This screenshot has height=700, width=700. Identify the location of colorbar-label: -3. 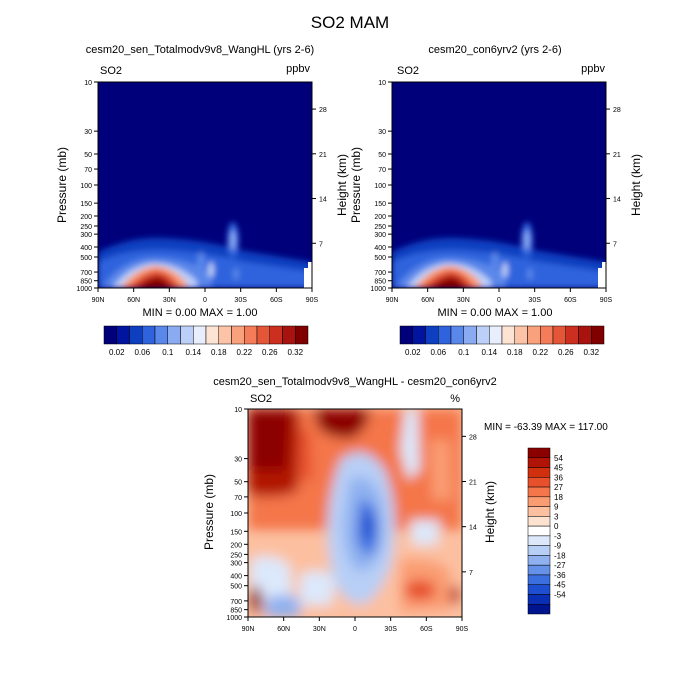
(558, 536).